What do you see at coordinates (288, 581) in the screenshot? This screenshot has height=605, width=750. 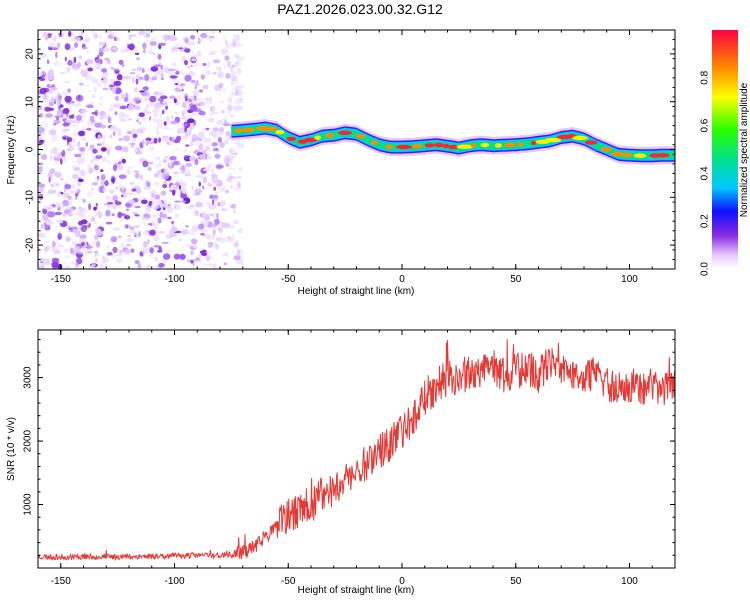 I see `x-tick-label: -50` at bounding box center [288, 581].